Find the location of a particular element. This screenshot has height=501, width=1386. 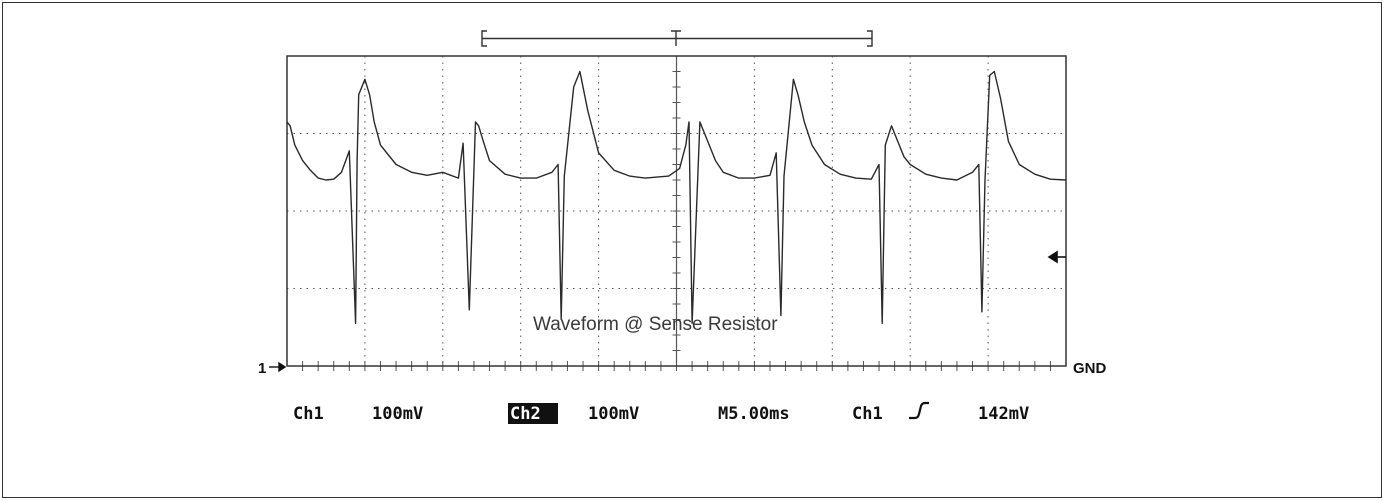

ground-label: GND is located at coordinates (1090, 368).